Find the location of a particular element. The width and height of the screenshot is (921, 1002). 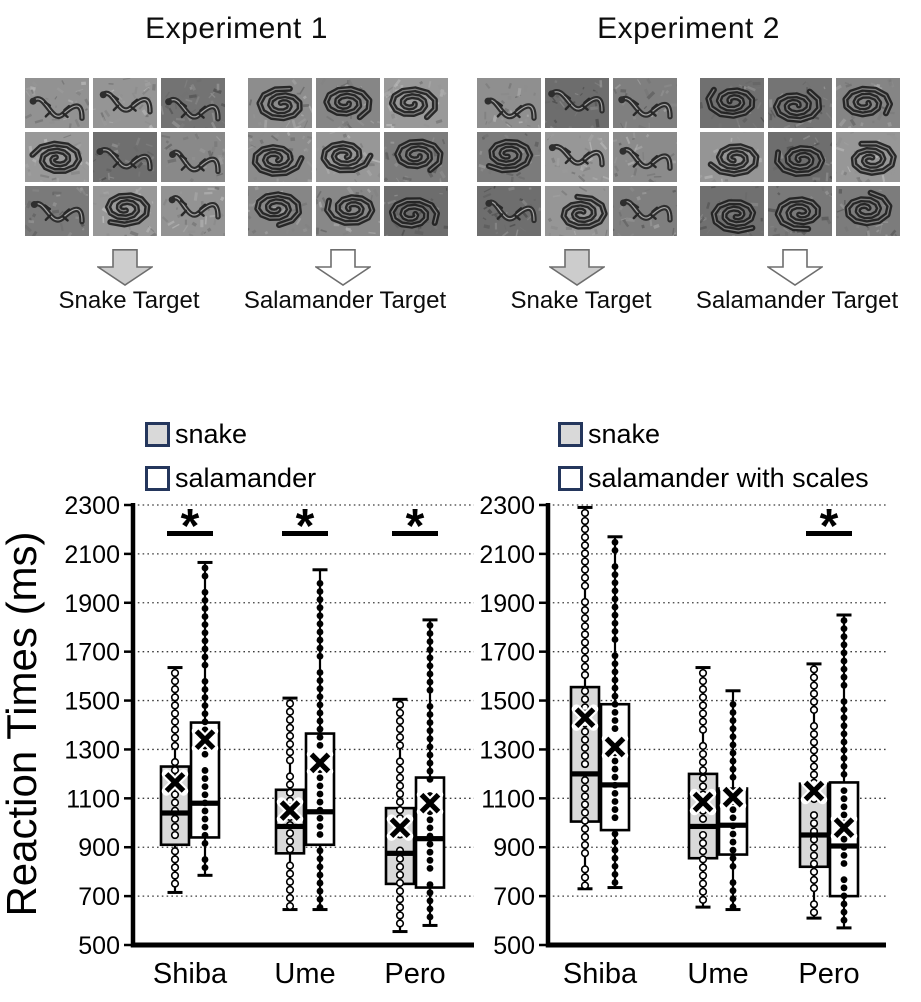

legend-experiment-1: snake salamander is located at coordinates (231, 464).